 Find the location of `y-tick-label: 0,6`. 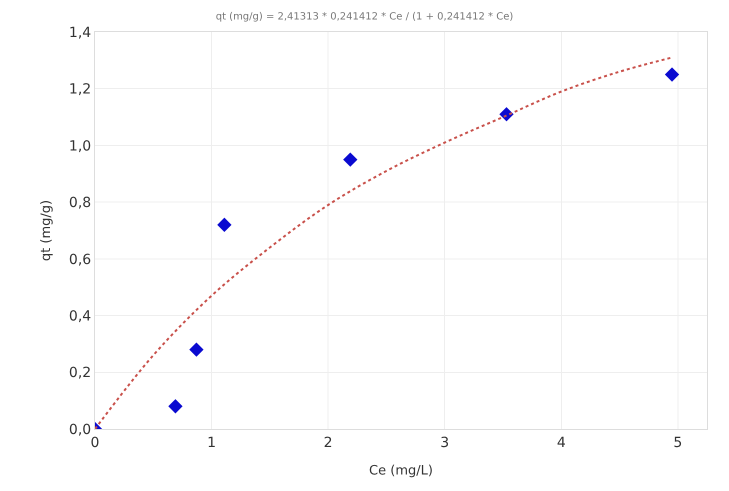

y-tick-label: 0,6 is located at coordinates (80, 260).